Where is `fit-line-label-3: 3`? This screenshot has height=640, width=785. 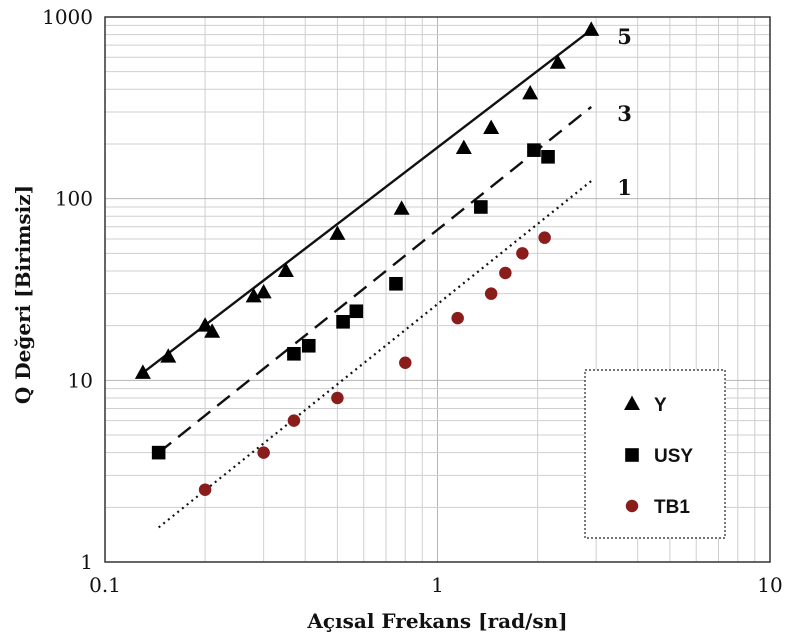
fit-line-label-3: 3 is located at coordinates (624, 113).